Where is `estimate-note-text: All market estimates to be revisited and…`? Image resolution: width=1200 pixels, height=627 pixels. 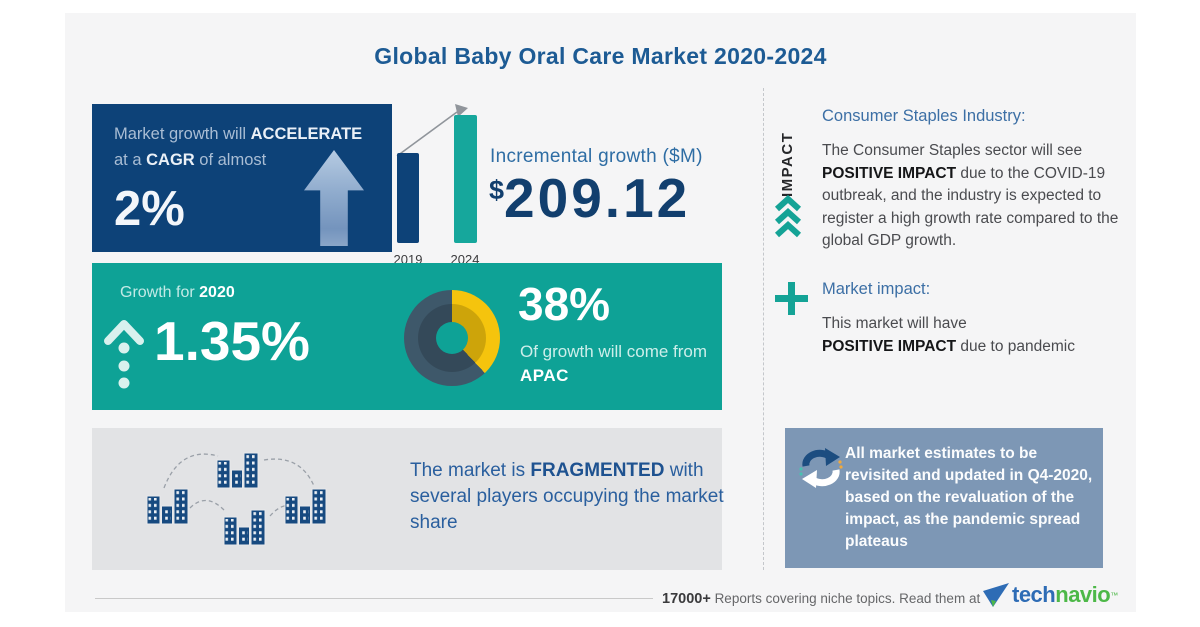 estimate-note-text: All market estimates to be revisited and… is located at coordinates (969, 497).